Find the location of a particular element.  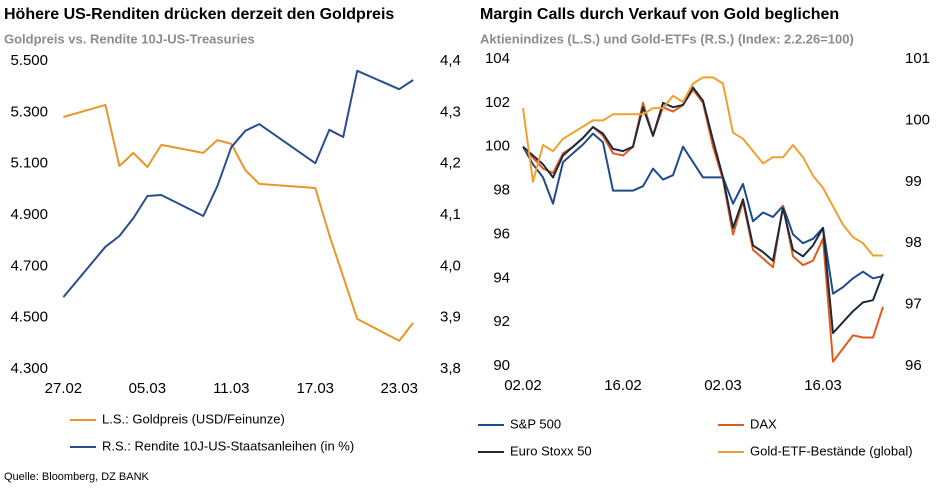

y2-tick-label: 101 is located at coordinates (917, 58).